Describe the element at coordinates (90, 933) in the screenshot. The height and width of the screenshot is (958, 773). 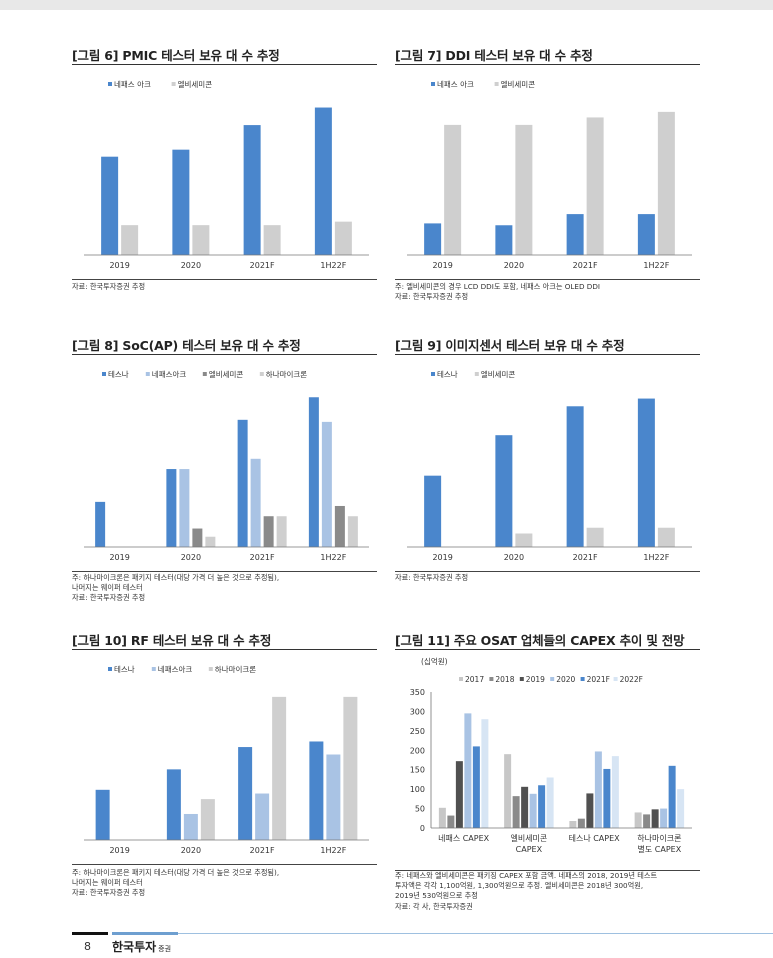
I see `footer-bar-dark` at that location.